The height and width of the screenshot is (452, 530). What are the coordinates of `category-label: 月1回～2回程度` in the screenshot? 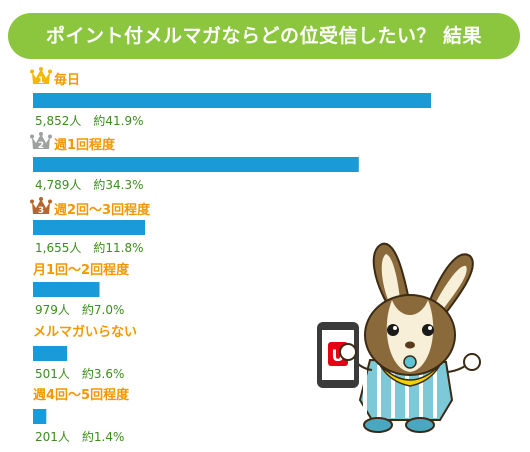 It's located at (81, 270).